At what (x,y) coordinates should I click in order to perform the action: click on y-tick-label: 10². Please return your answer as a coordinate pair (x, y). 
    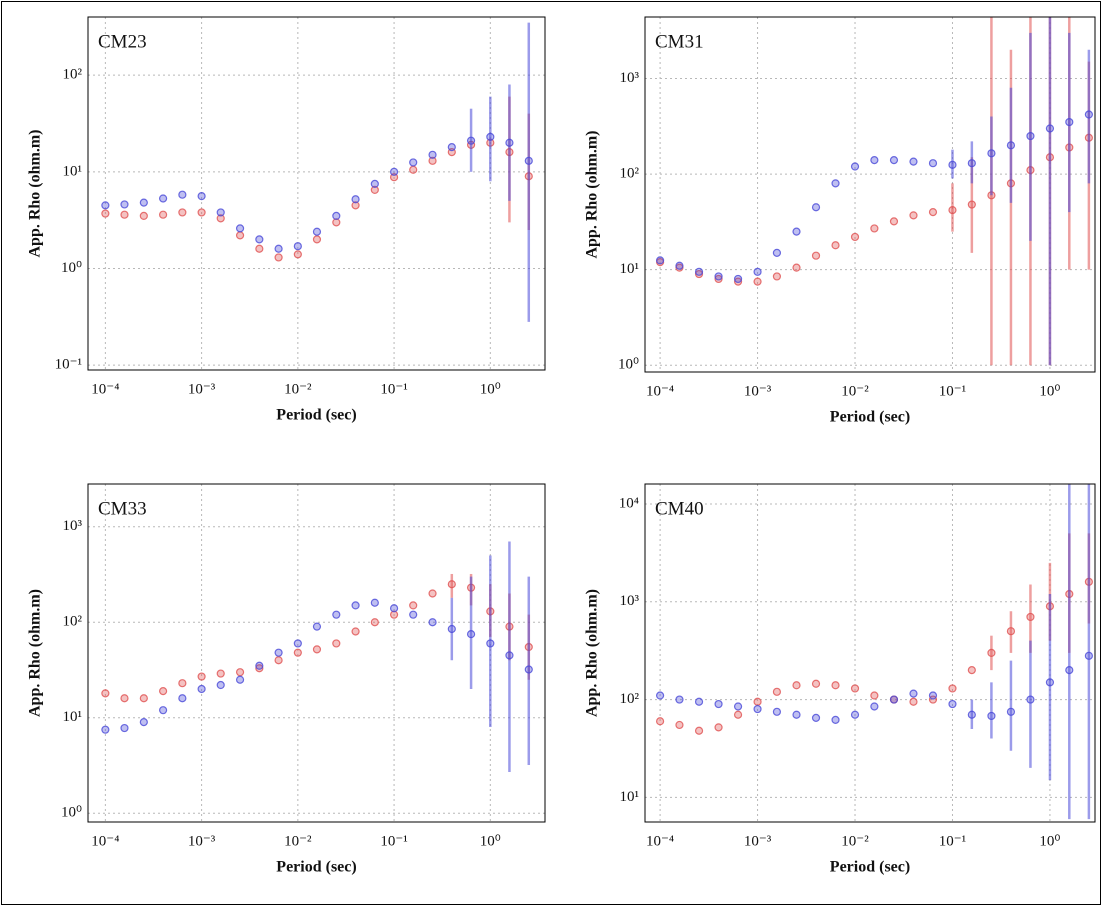
    Looking at the image, I should click on (630, 699).